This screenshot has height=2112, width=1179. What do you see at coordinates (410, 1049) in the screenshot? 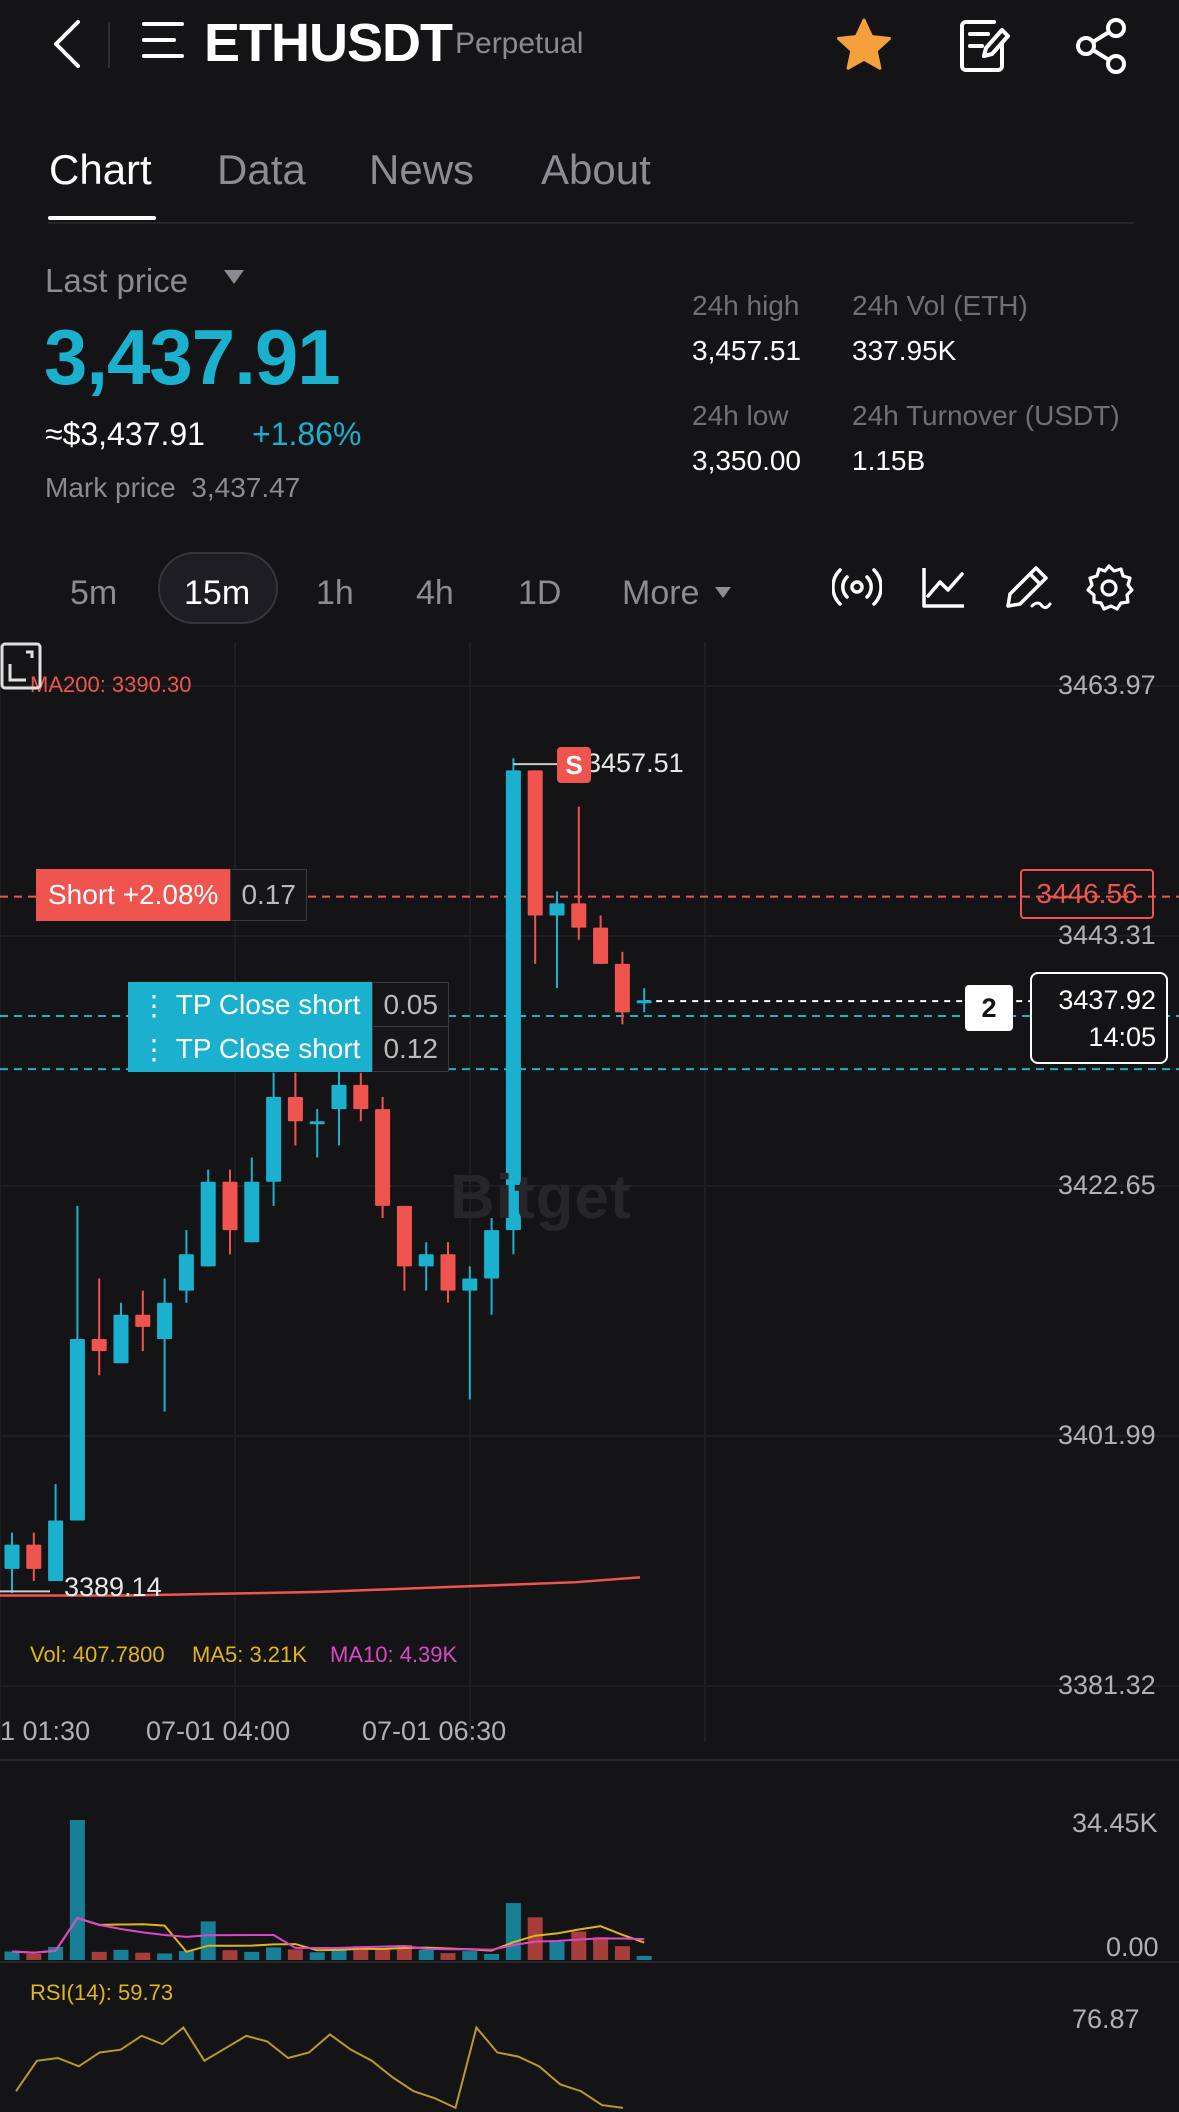
I see `tp-order-2-qty: 0.12` at bounding box center [410, 1049].